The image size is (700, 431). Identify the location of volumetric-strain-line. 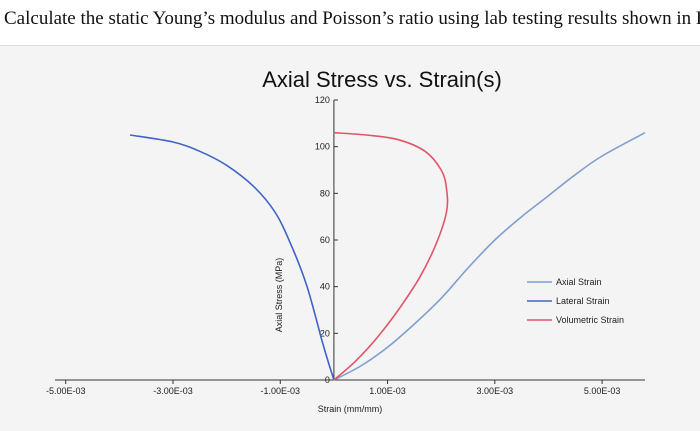
(391, 256).